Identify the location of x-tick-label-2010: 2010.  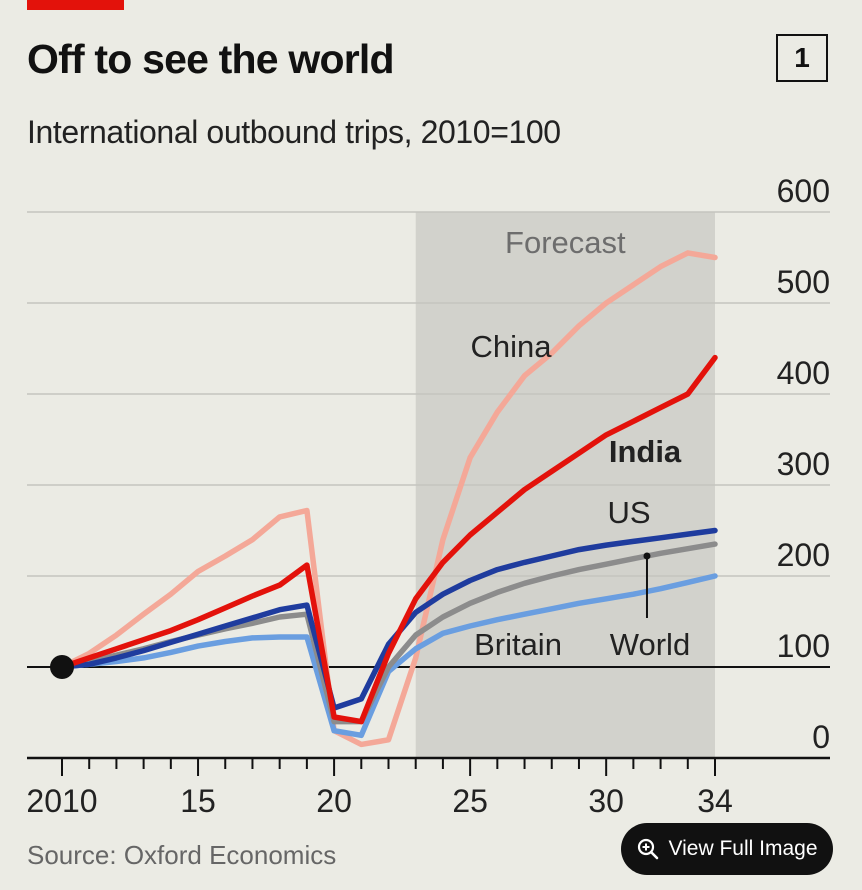
(61, 801).